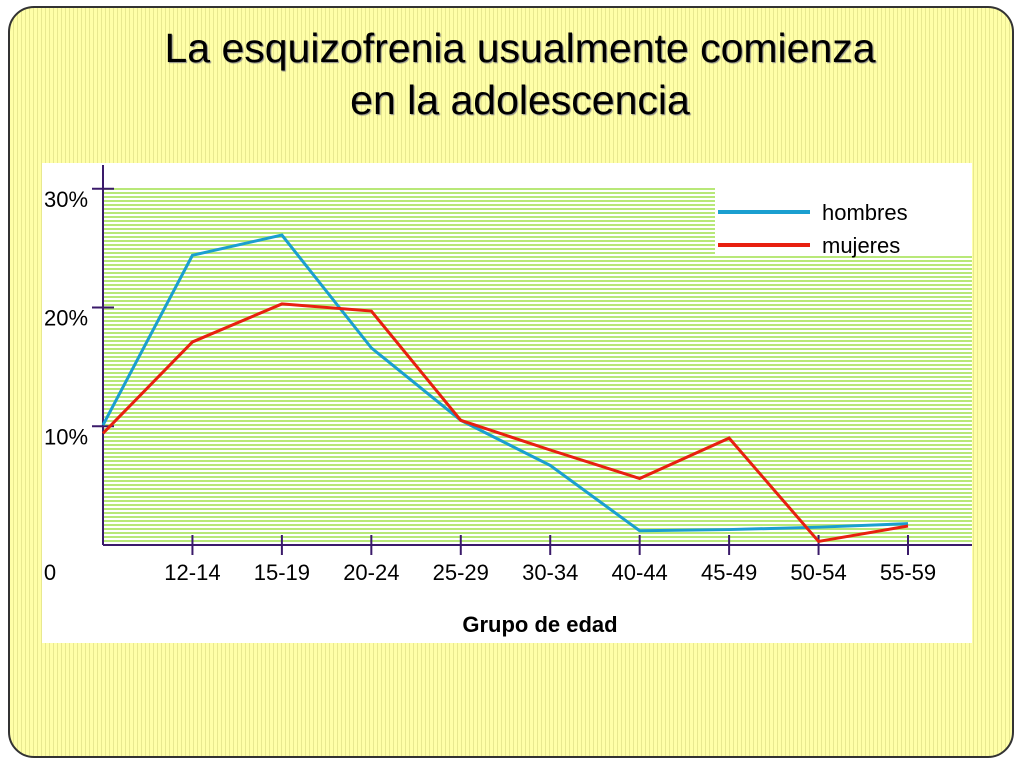 The height and width of the screenshot is (768, 1024). Describe the element at coordinates (66, 318) in the screenshot. I see `y-tick-label: 20%` at that location.